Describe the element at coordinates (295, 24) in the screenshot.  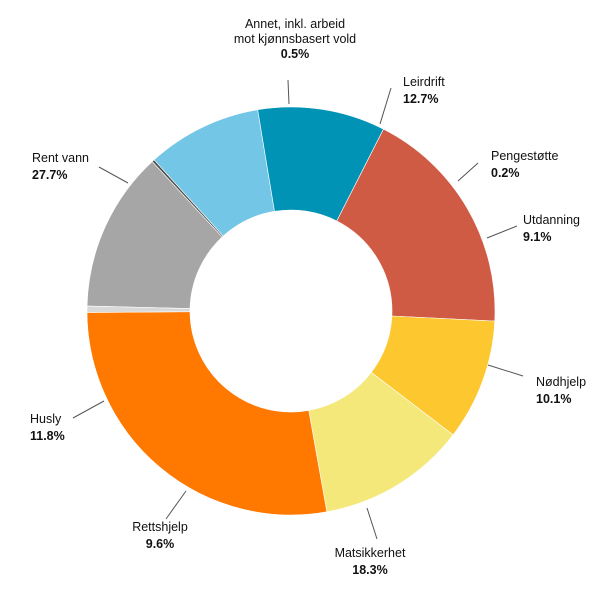
I see `slice-label-annet-inkl-arbeid-mot-kjonnsbasert-vold-line-1: Annet, inkl. arbeid` at that location.